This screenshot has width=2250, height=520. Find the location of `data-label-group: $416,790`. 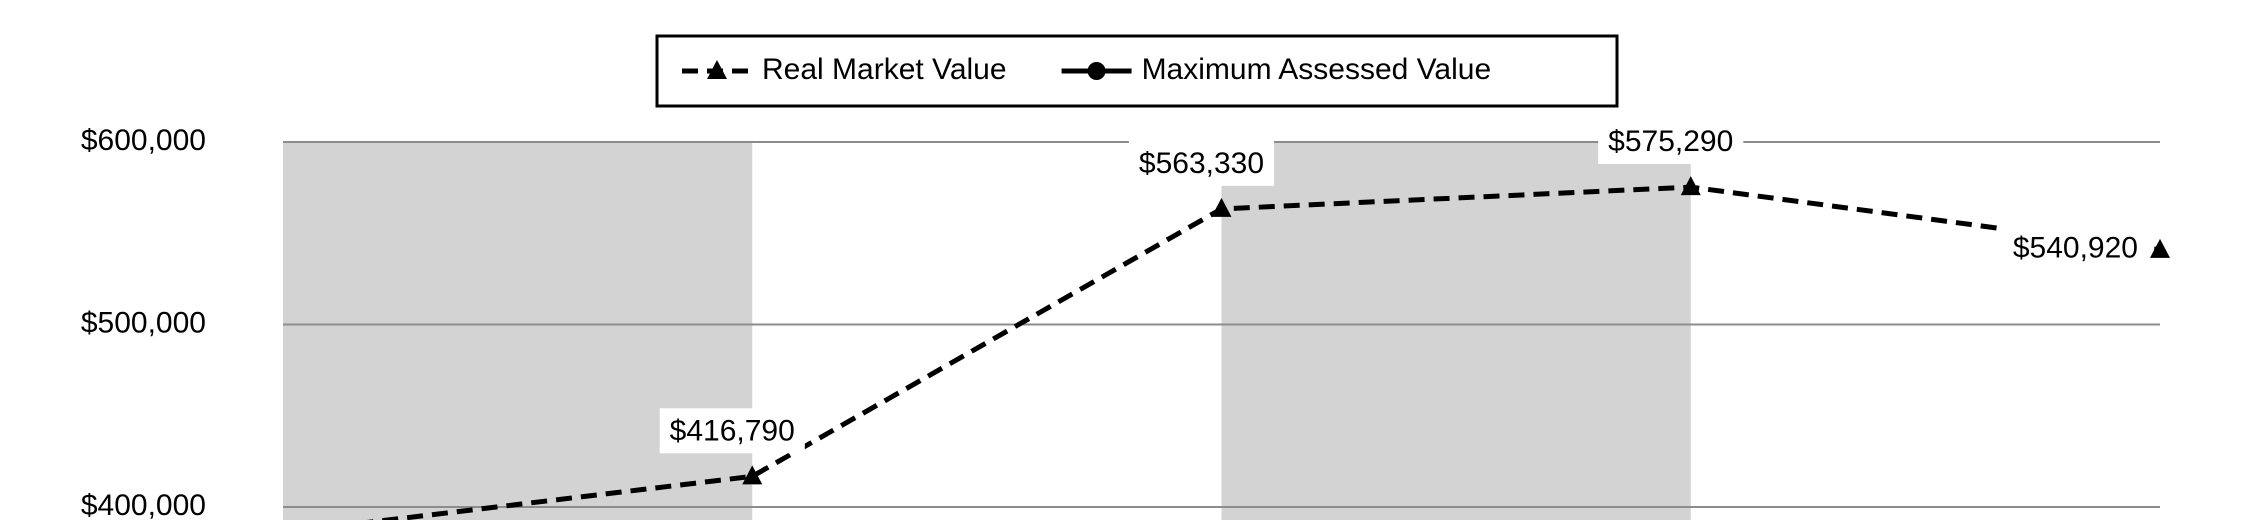

data-label-group: $416,790 is located at coordinates (732, 431).